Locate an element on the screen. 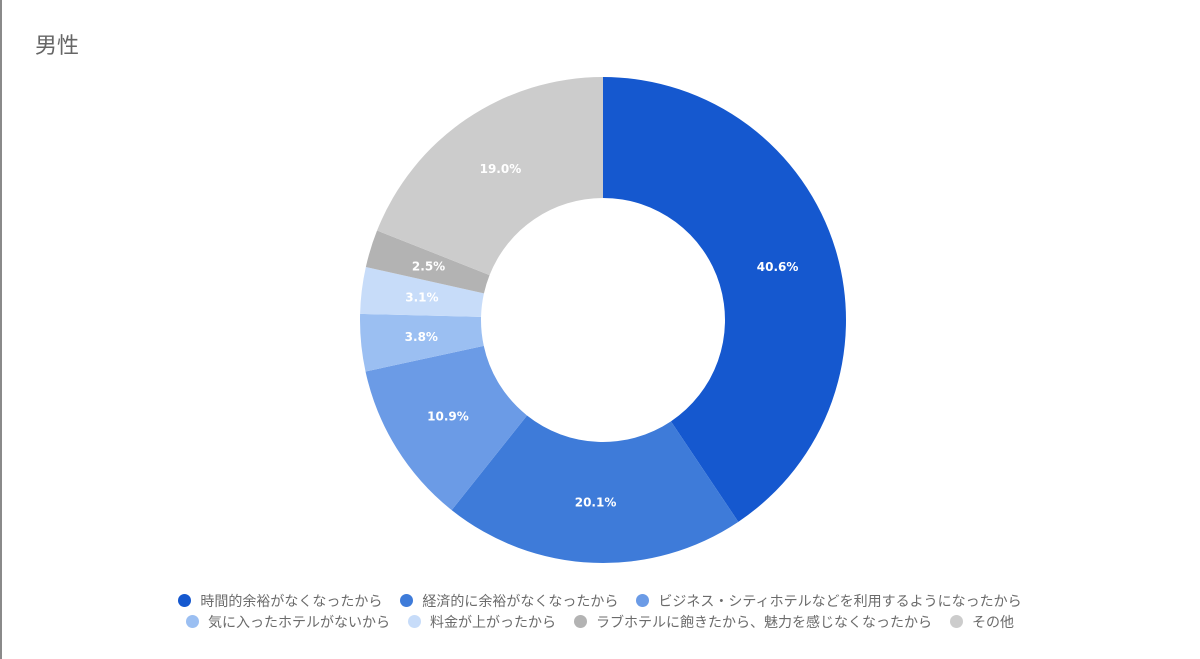 This screenshot has width=1200, height=659. legend-item-bored: ラブホテルに飽きたから、魅力を感じなくなったから is located at coordinates (753, 622).